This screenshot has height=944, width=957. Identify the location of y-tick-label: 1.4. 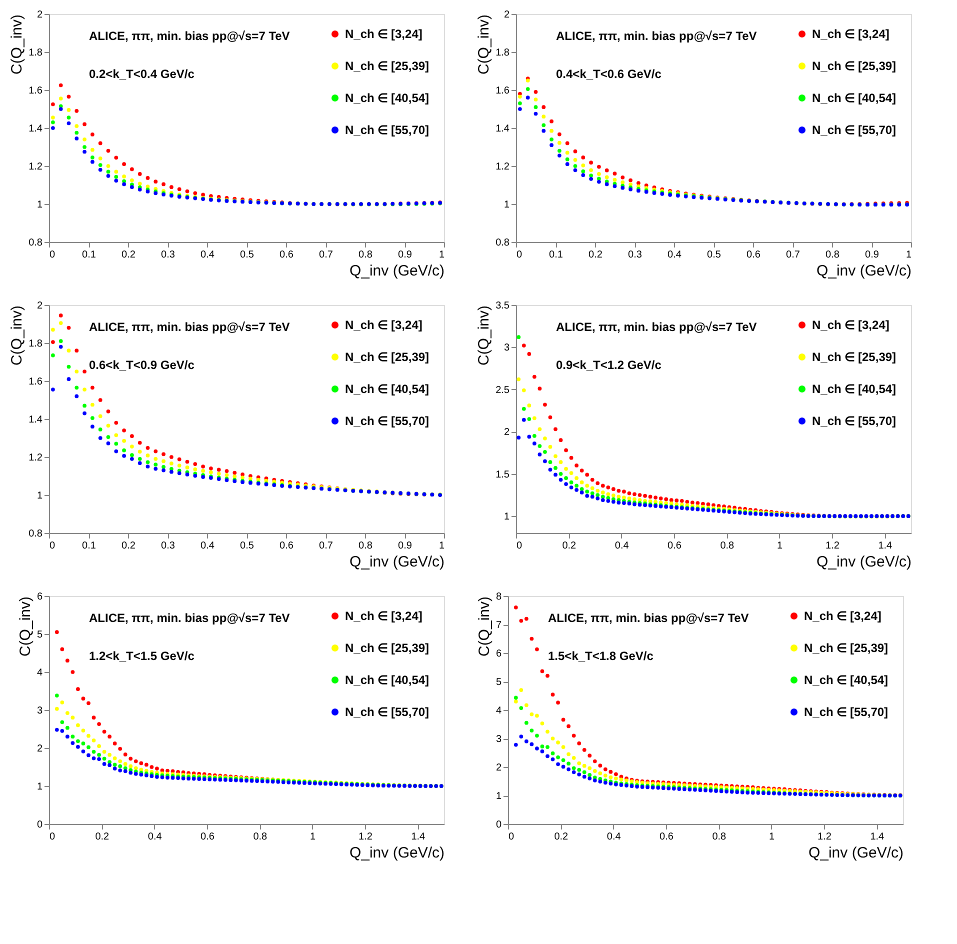
(503, 129).